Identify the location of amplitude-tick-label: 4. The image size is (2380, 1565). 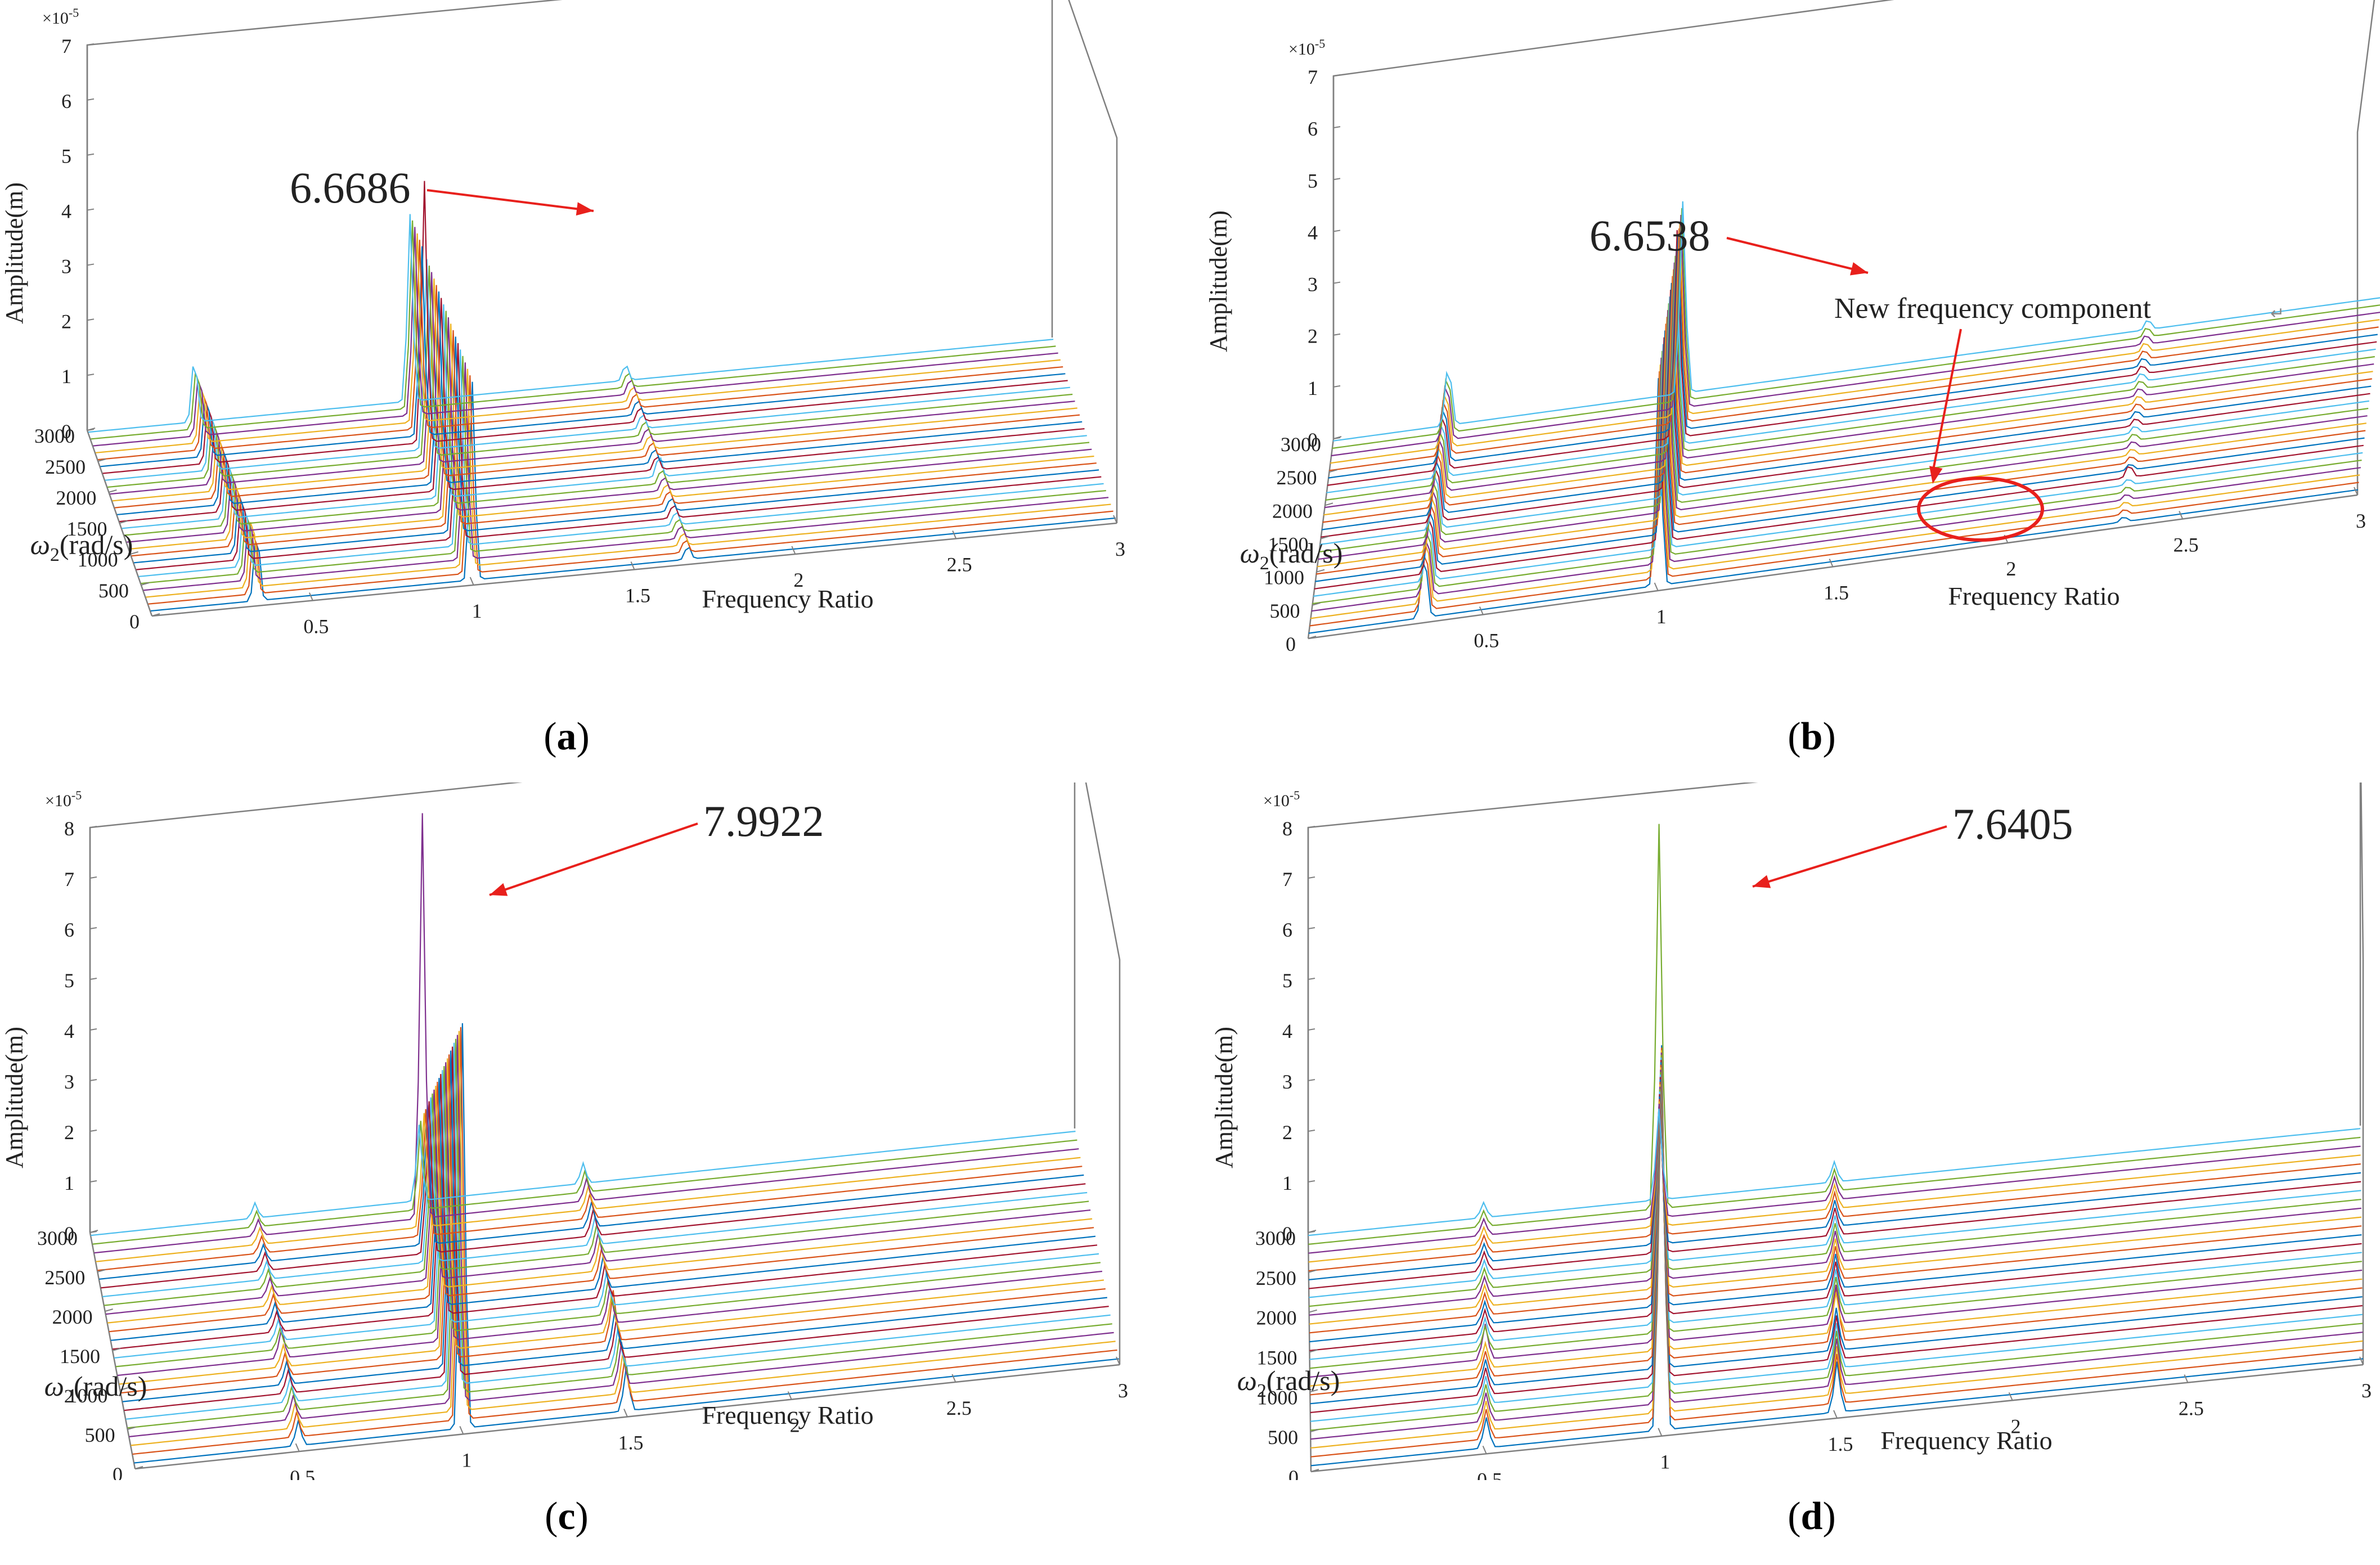
(66, 211).